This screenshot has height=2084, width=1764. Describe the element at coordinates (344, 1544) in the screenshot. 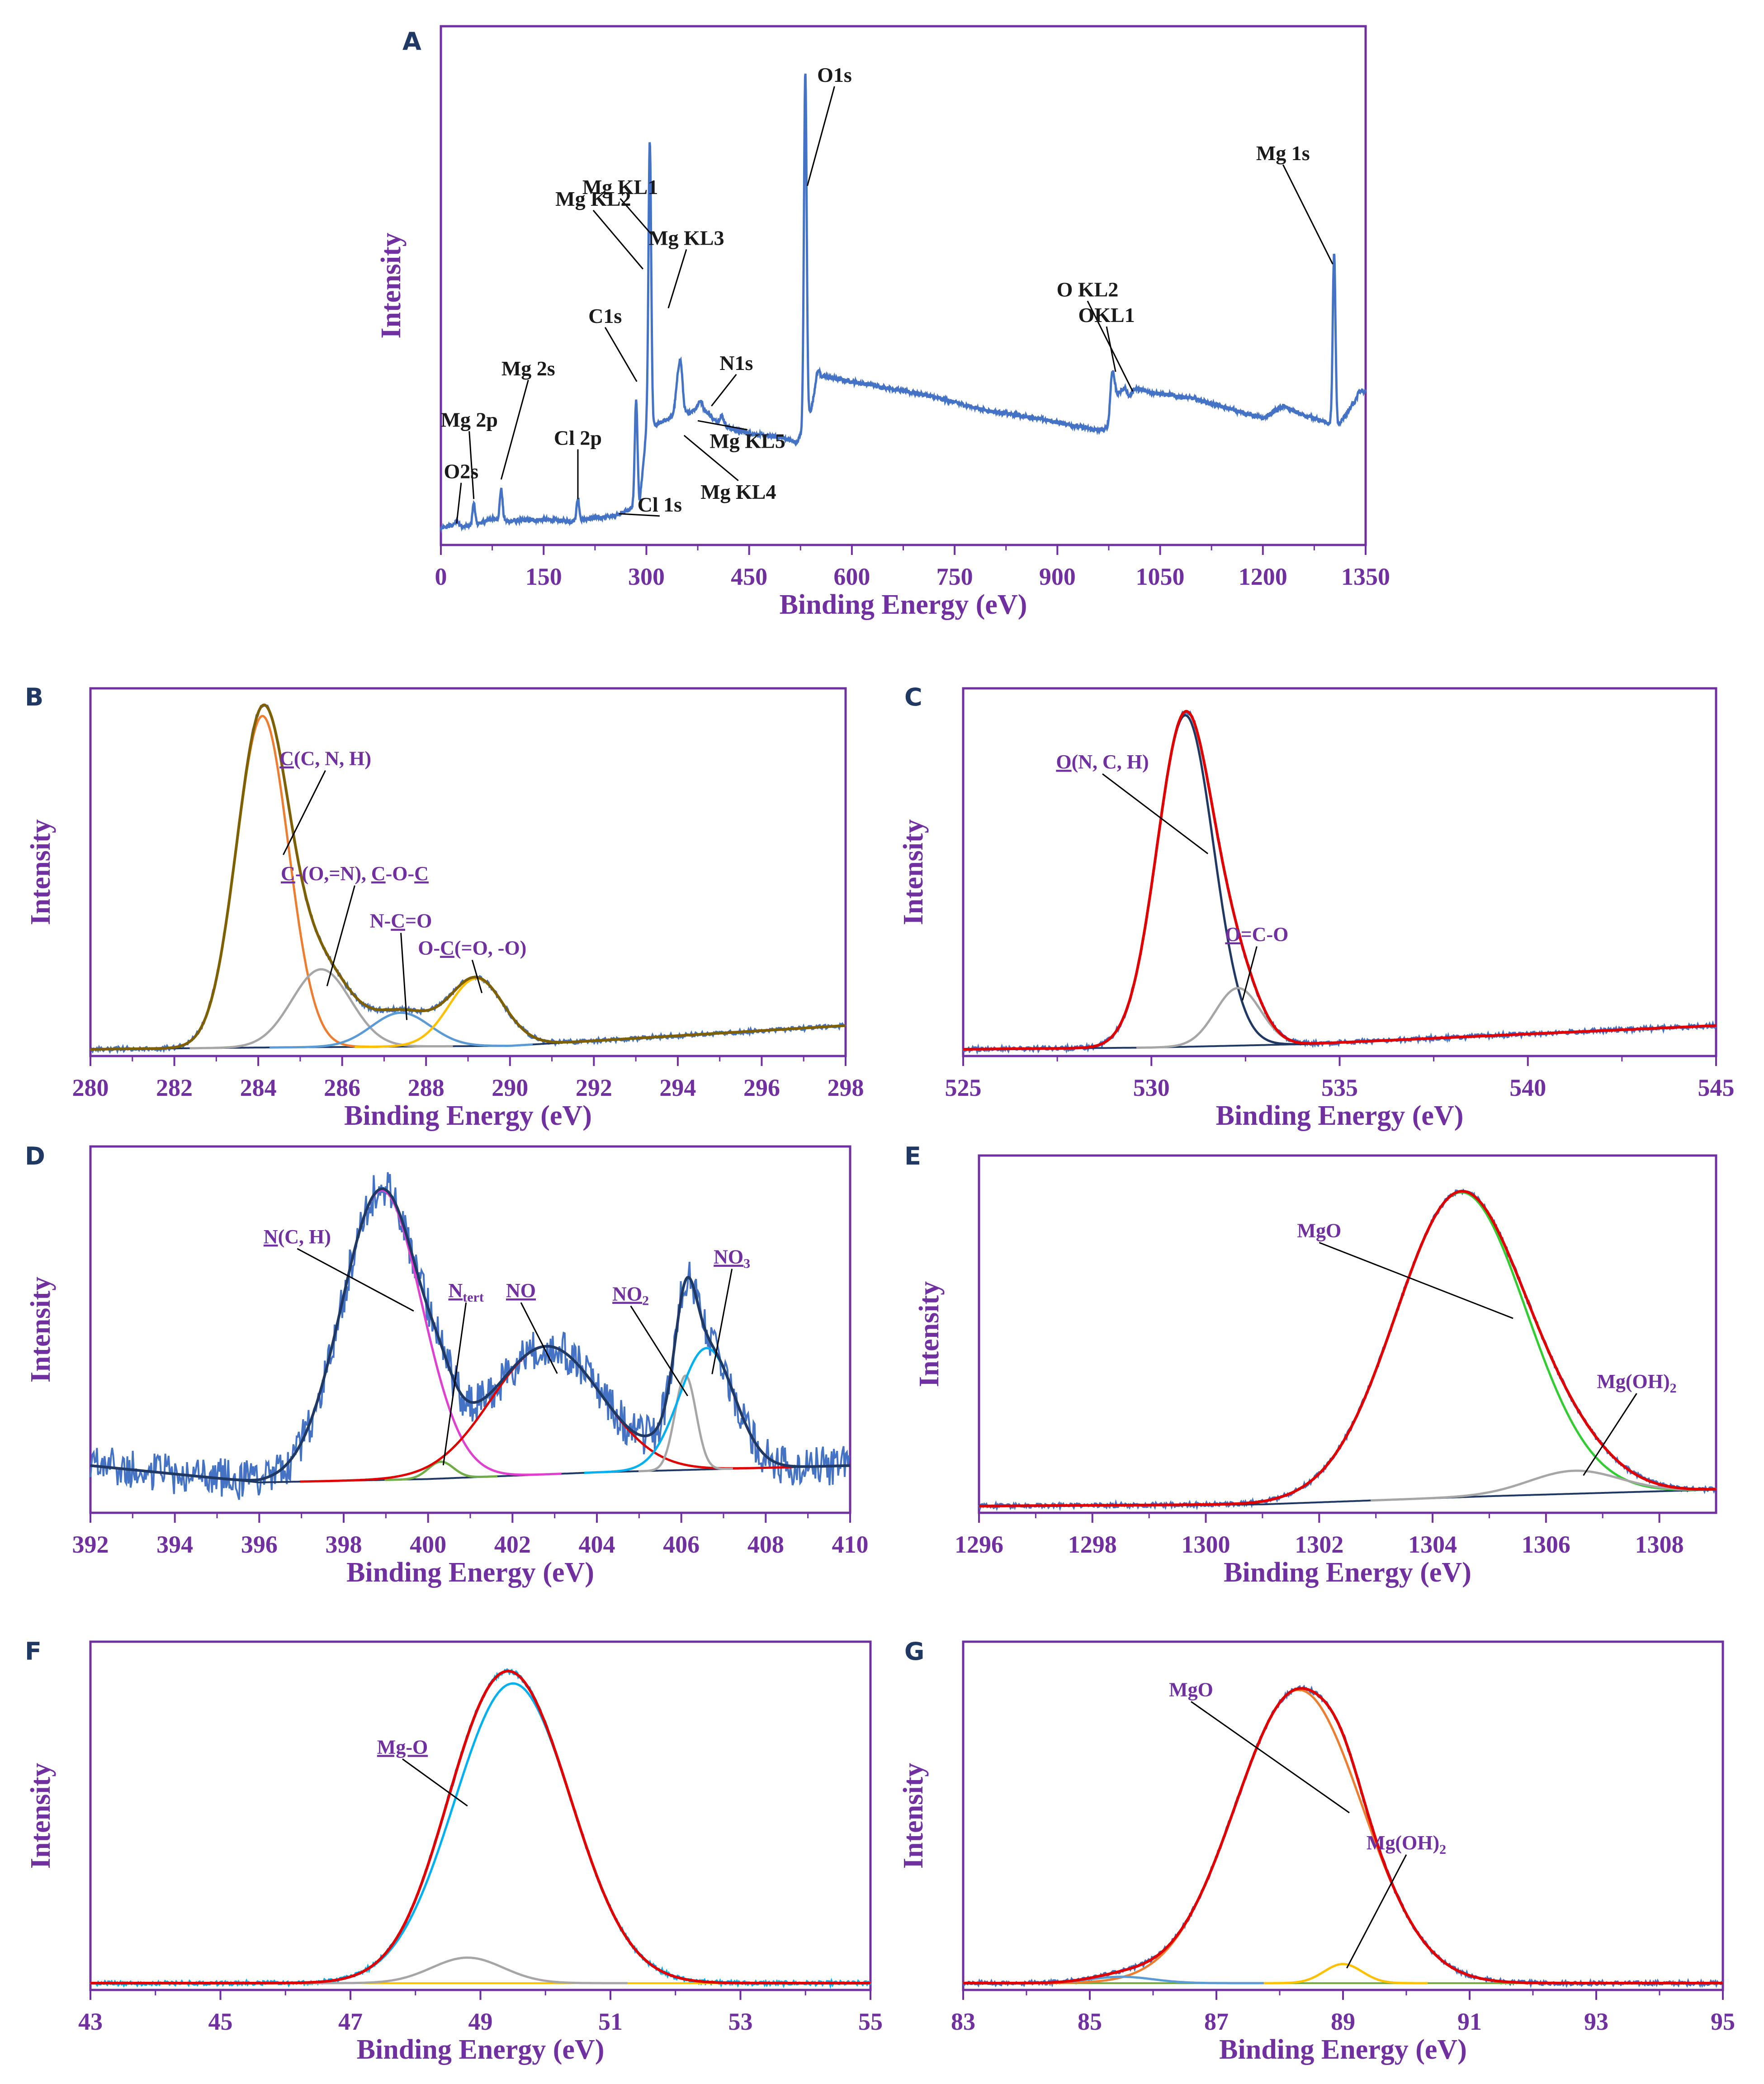

I see `x-tick-label: 398` at that location.